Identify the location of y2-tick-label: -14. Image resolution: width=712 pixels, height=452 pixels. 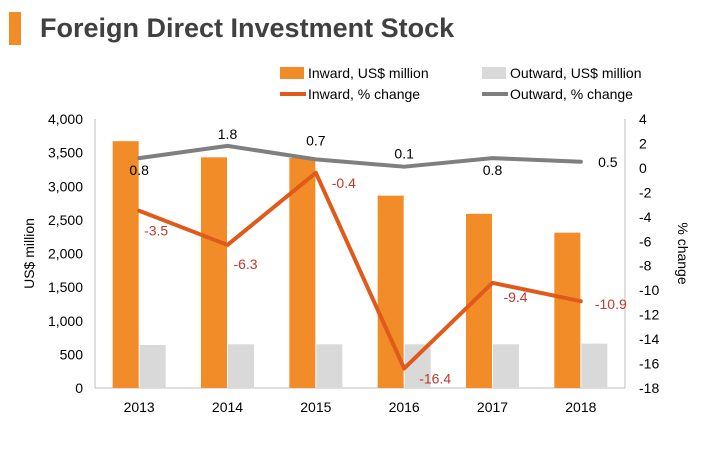
(649, 339).